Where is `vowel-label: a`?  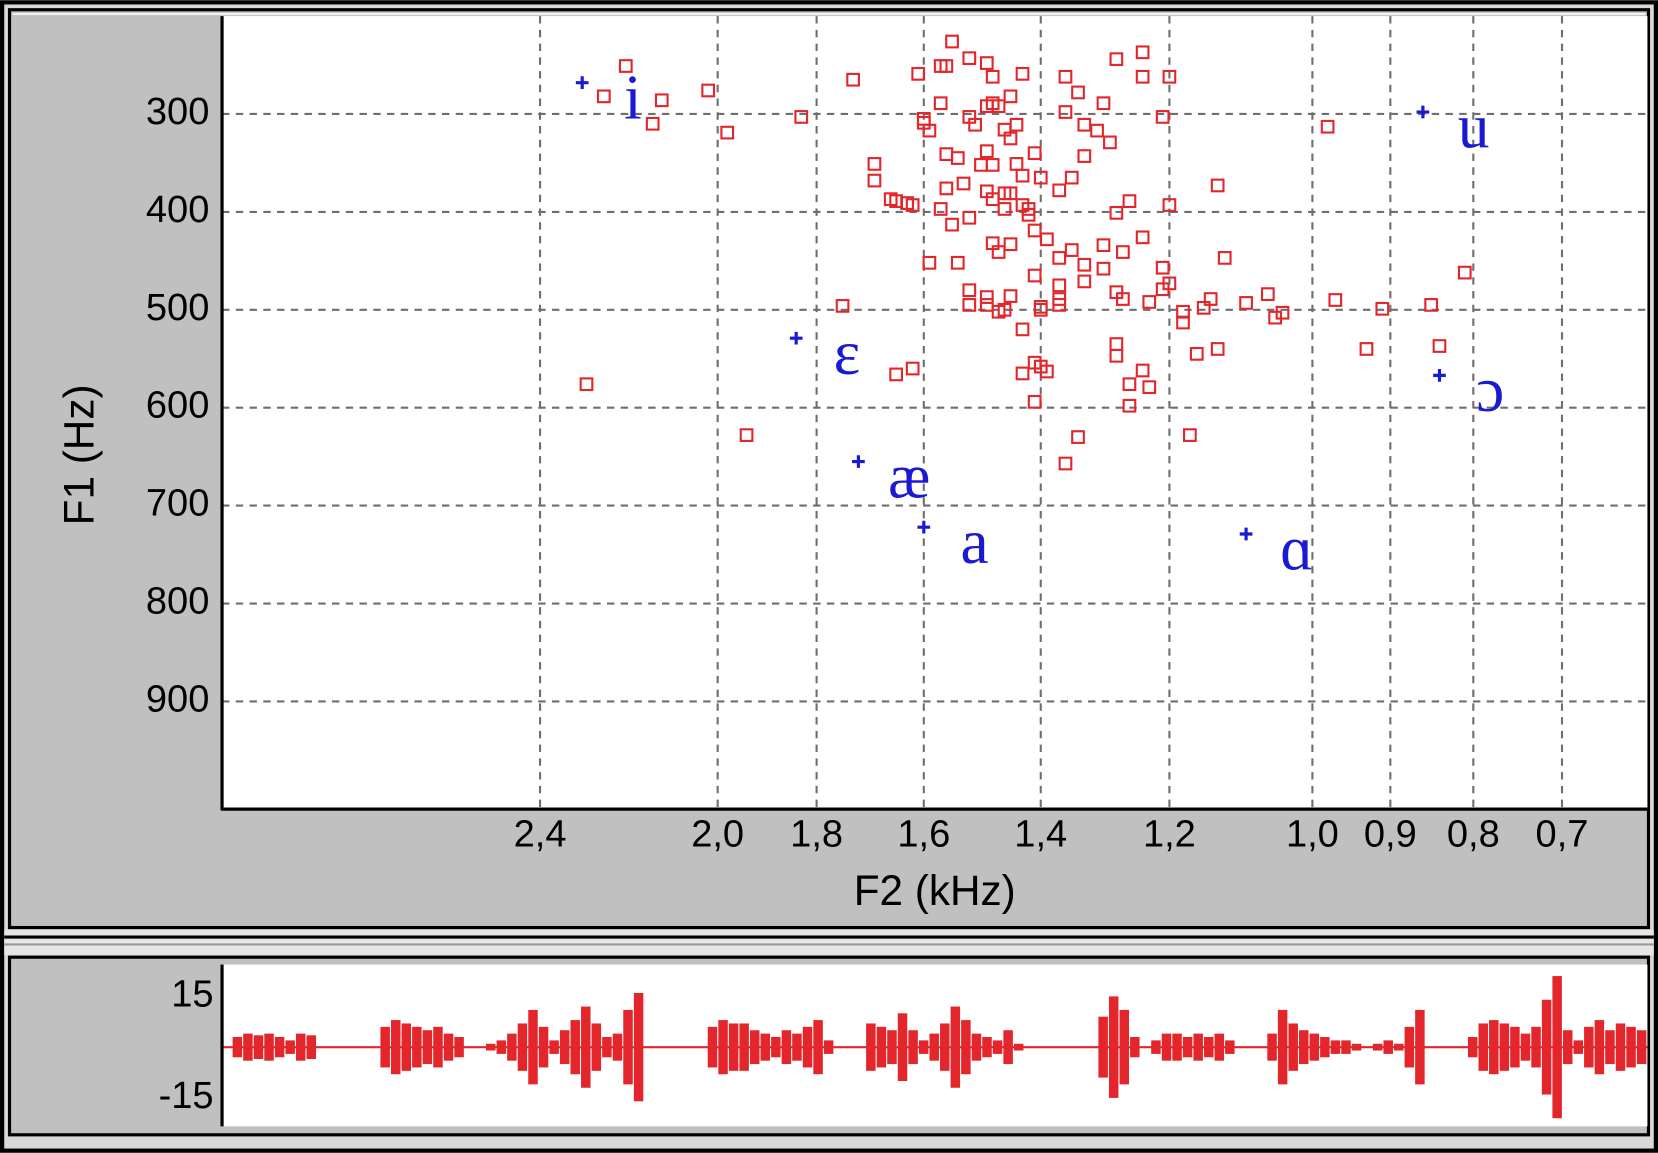
vowel-label: a is located at coordinates (974, 541).